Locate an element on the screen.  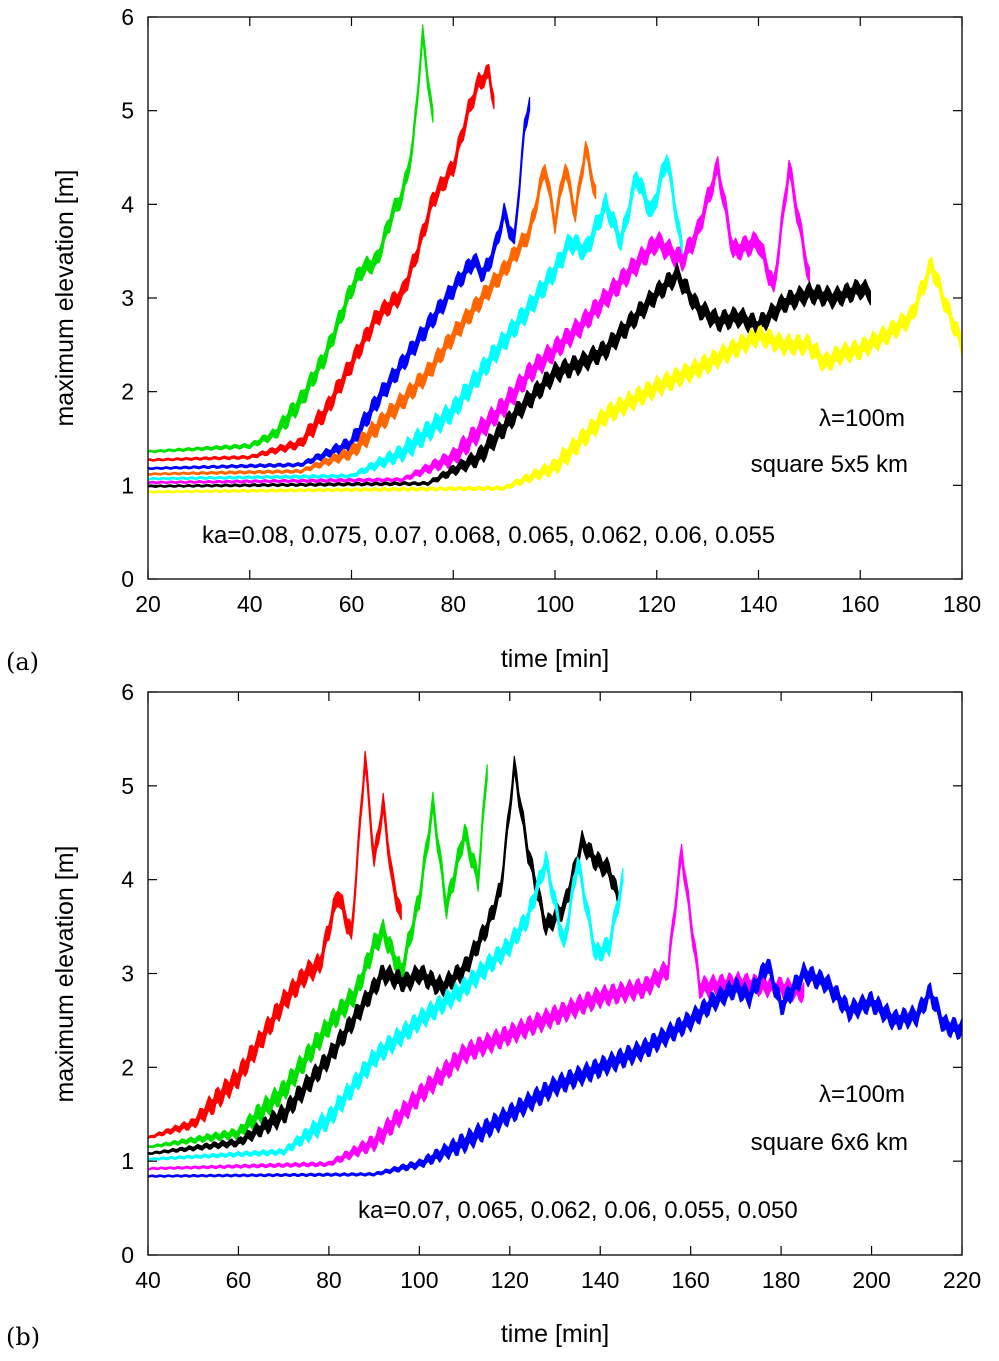
x-tick-label-b: 40 is located at coordinates (148, 1280).